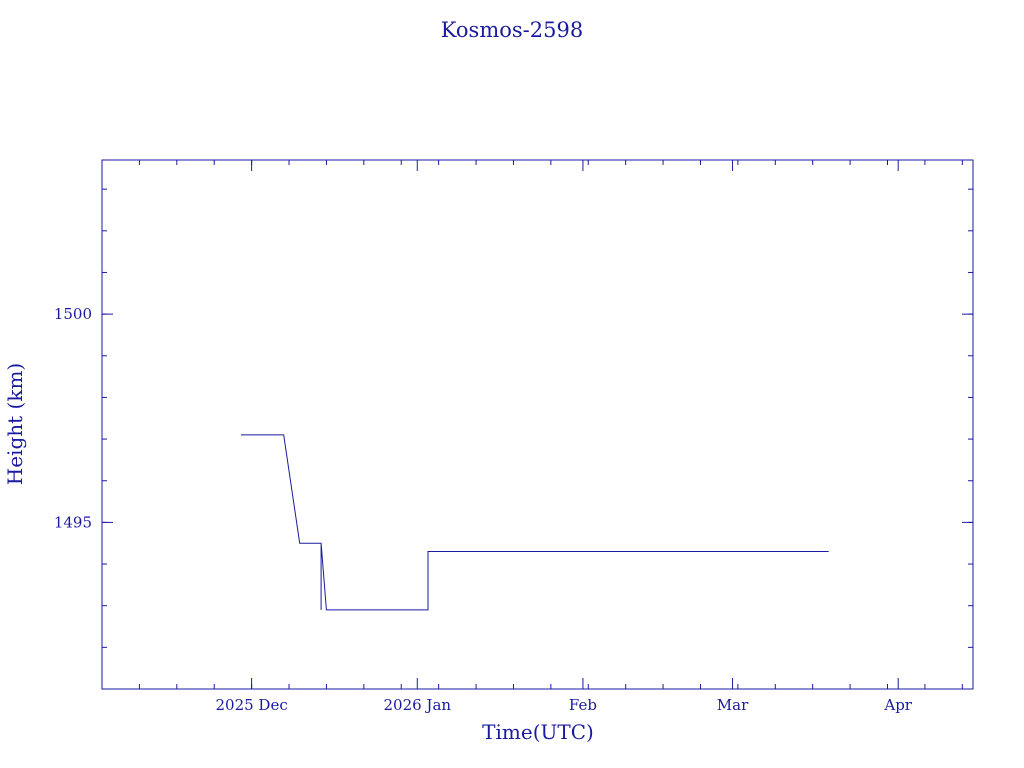 The height and width of the screenshot is (768, 1024). I want to click on x-tick-label: Mar, so click(733, 705).